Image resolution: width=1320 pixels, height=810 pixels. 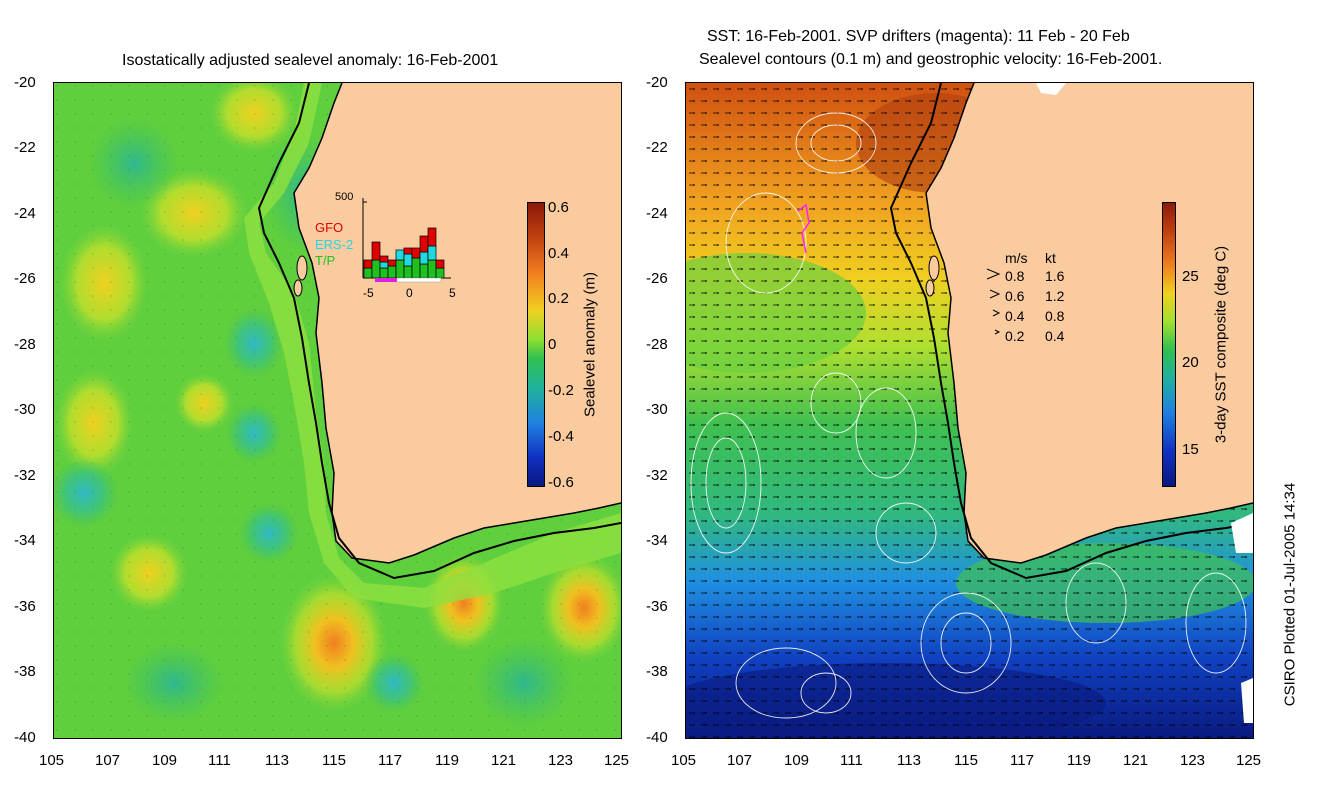 What do you see at coordinates (390, 760) in the screenshot?
I see `left-x-tick: 117` at bounding box center [390, 760].